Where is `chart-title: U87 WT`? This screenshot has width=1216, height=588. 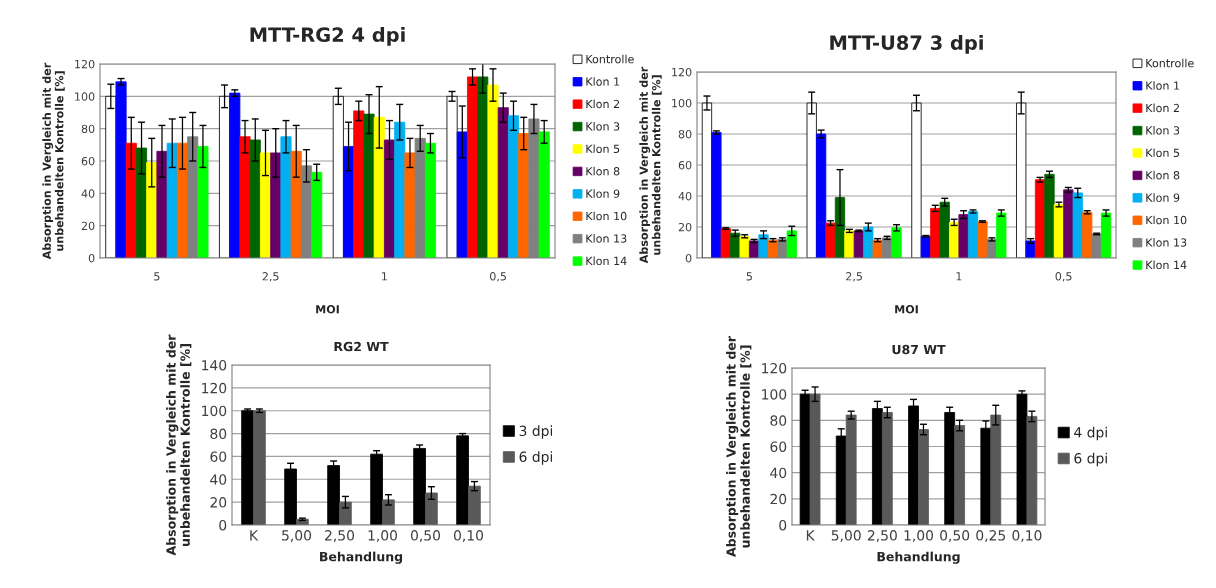 chart-title: U87 WT is located at coordinates (919, 349).